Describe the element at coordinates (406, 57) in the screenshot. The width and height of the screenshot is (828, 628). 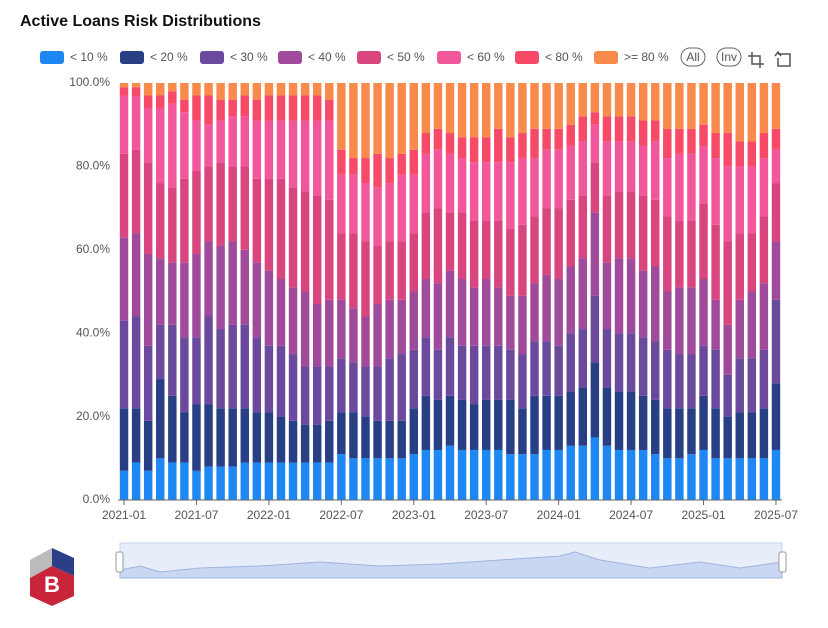
I see `legend-label: < 50 %` at that location.